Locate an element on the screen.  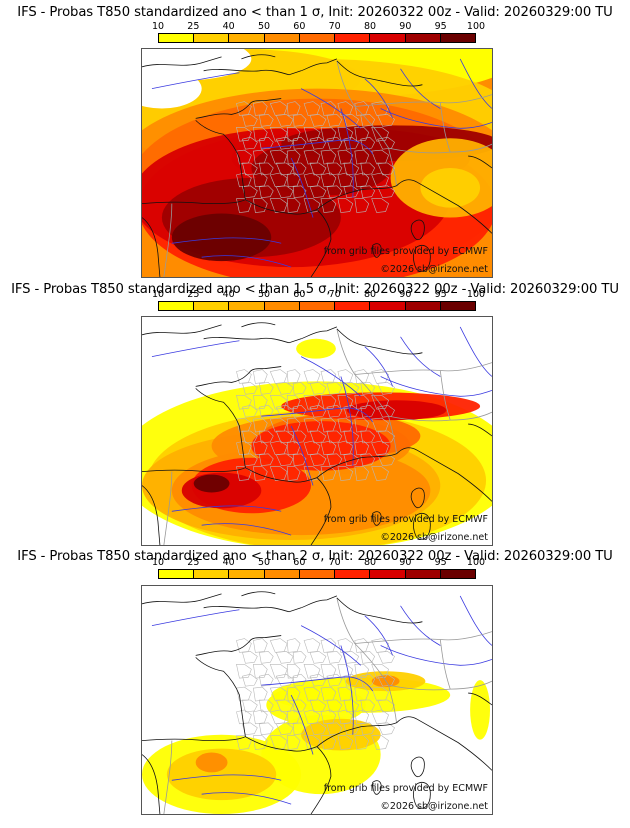
department-borders is located at coordinates (315, 157).